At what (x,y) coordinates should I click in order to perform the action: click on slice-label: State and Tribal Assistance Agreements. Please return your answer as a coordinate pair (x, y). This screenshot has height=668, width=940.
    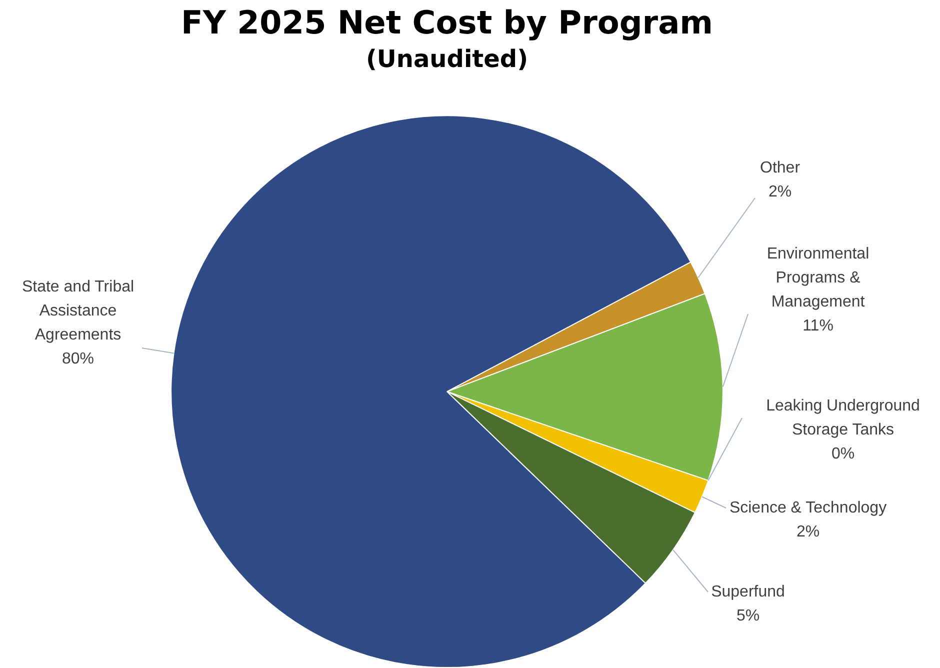
    Looking at the image, I should click on (78, 311).